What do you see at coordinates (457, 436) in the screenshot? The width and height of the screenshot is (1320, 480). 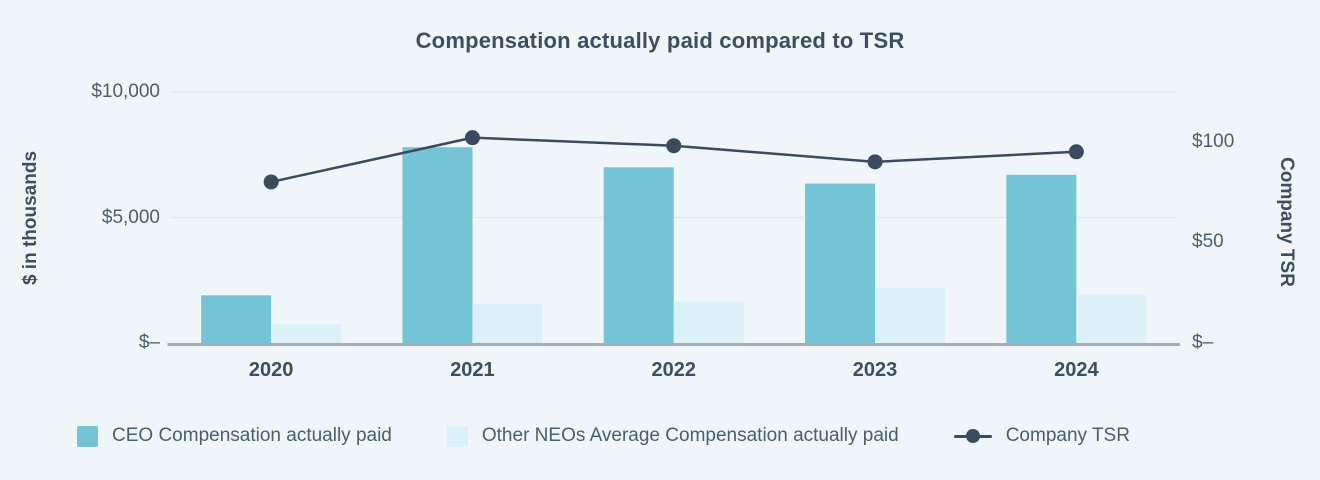 I see `legend-swatch-neo` at bounding box center [457, 436].